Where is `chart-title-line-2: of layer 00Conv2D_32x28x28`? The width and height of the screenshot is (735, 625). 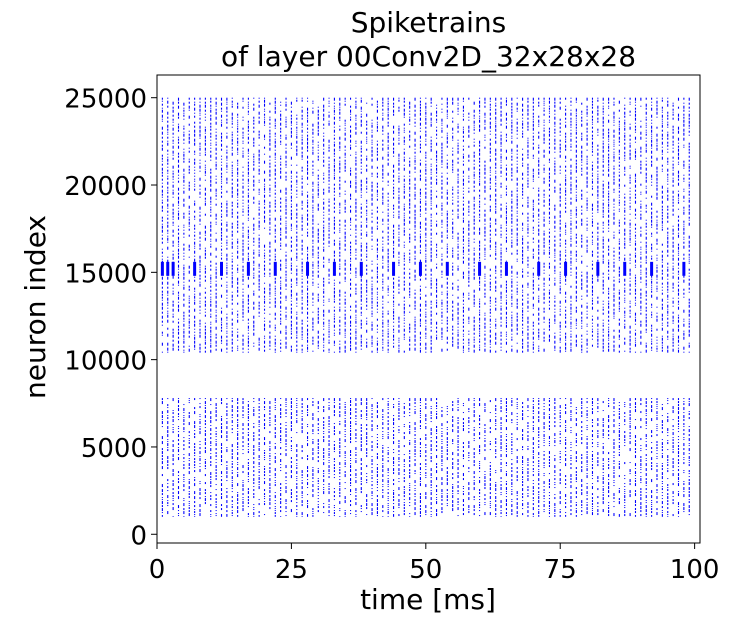 chart-title-line-2: of layer 00Conv2D_32x28x28 is located at coordinates (428, 56).